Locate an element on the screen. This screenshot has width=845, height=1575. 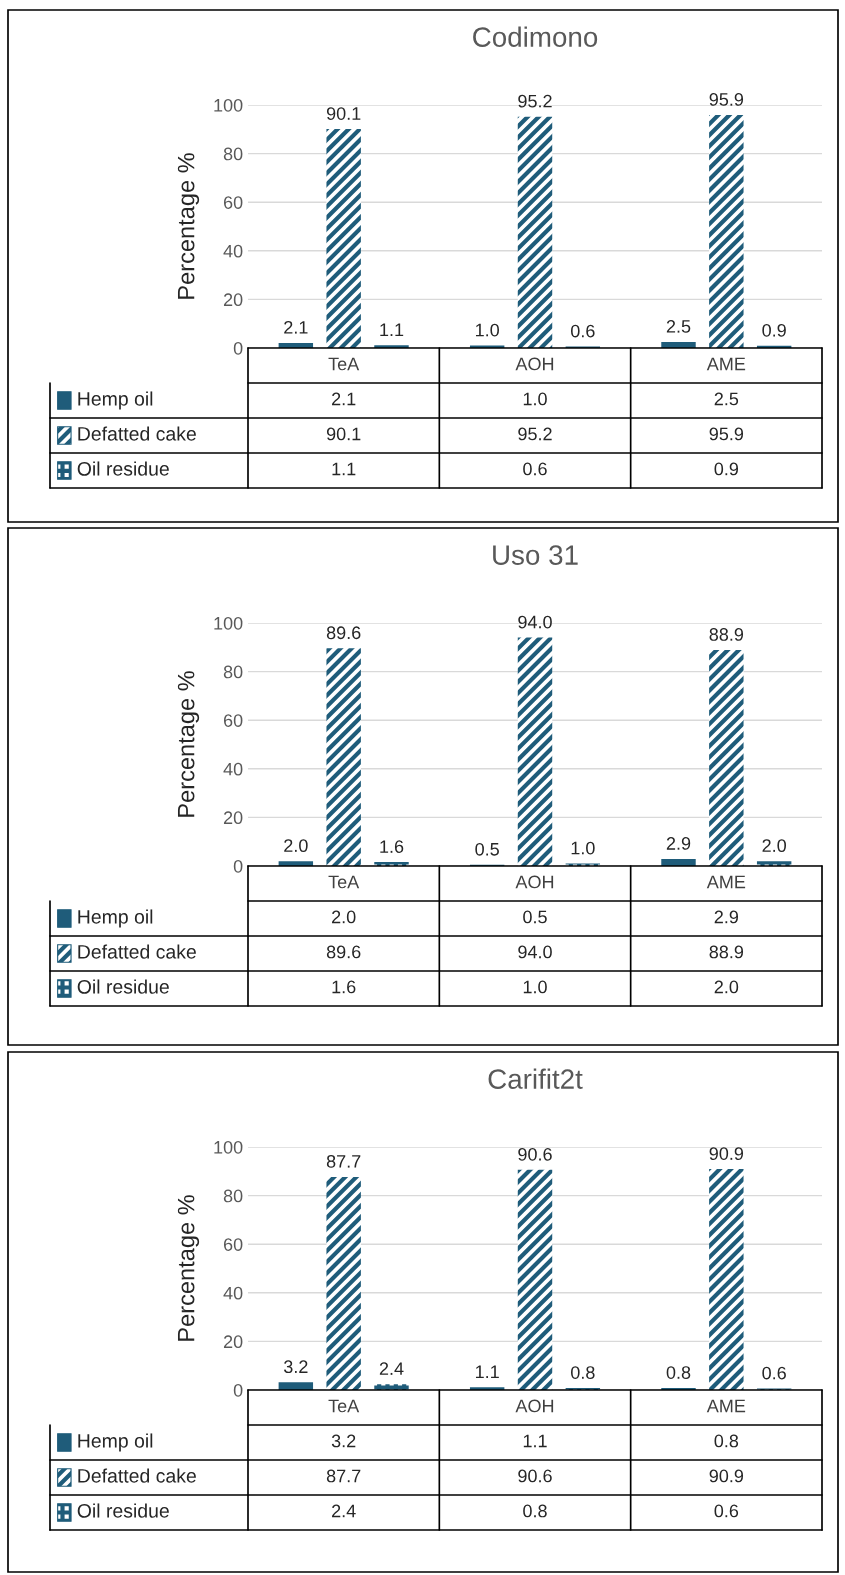
data-label: 3.2 is located at coordinates (343, 1441).